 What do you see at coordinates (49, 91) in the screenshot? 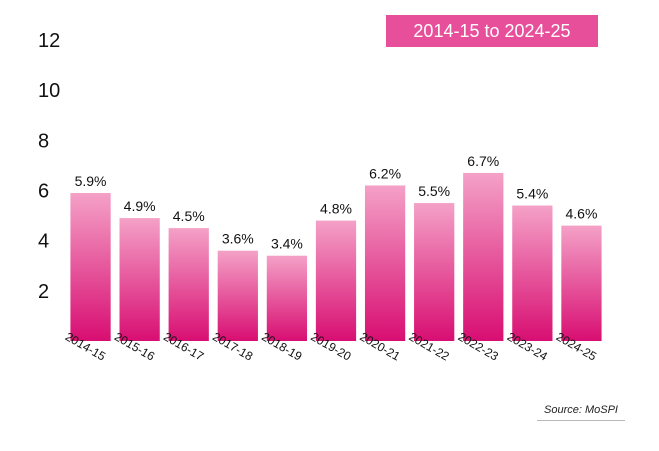
I see `y-tick-label: 10` at bounding box center [49, 91].